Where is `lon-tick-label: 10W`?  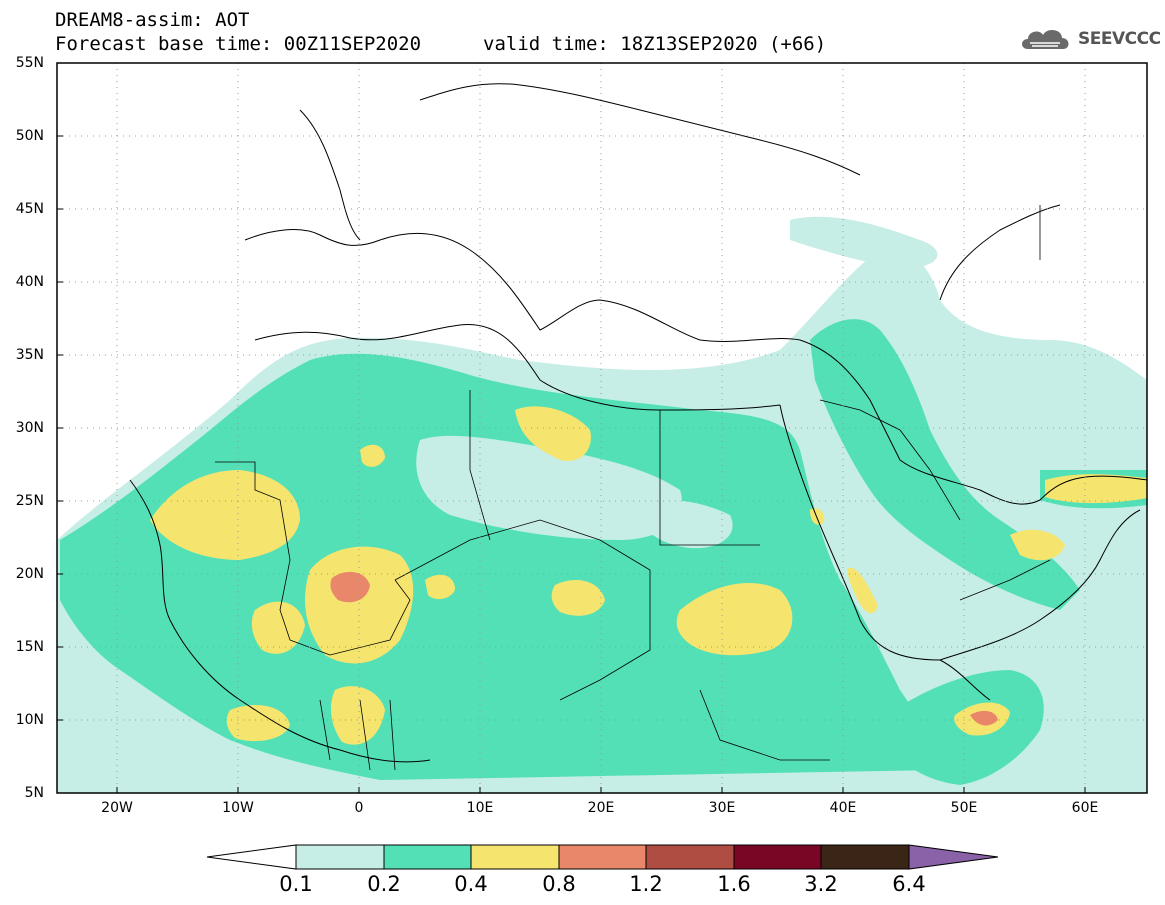 lon-tick-label: 10W is located at coordinates (238, 808).